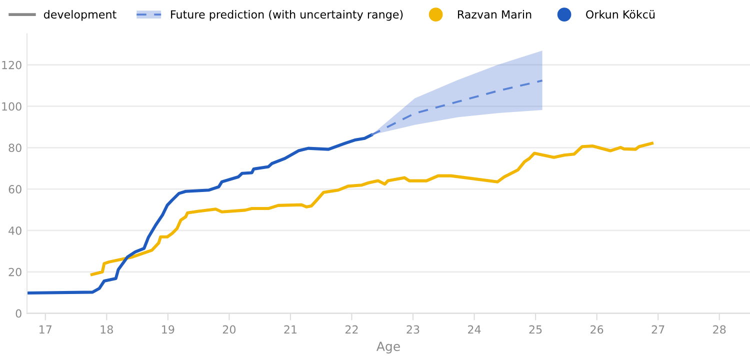 The width and height of the screenshot is (750, 356). I want to click on legend-label: Orkun Kökcü, so click(620, 14).